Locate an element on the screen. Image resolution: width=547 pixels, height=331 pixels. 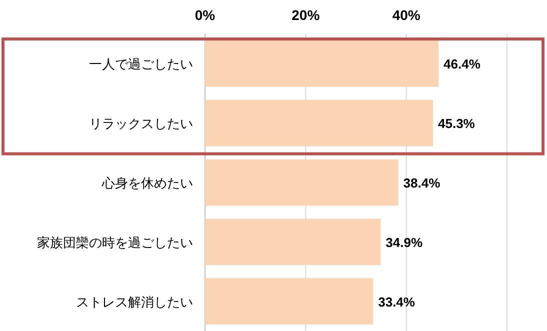
y-tick-label: 一人で過ごしたい is located at coordinates (141, 64).